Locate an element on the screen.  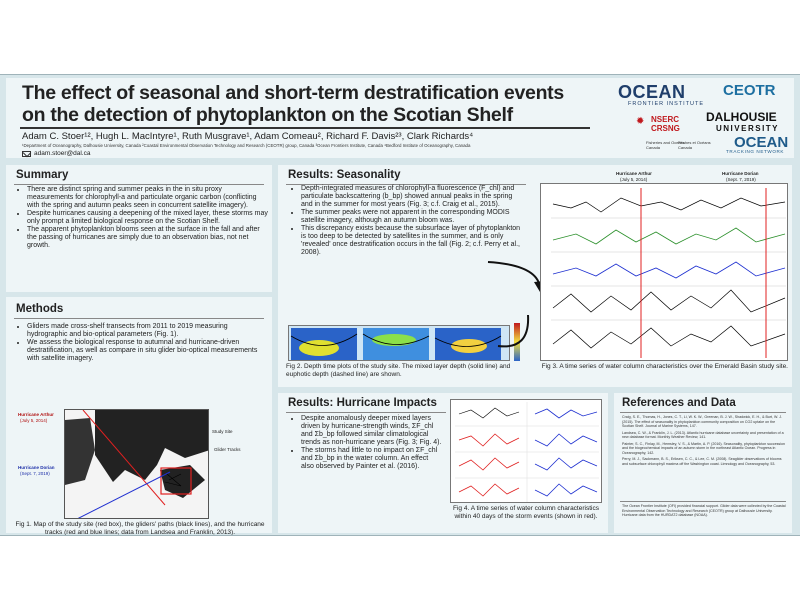
map-label-dorian: Hurricane Dorian is located at coordinates (36, 467).